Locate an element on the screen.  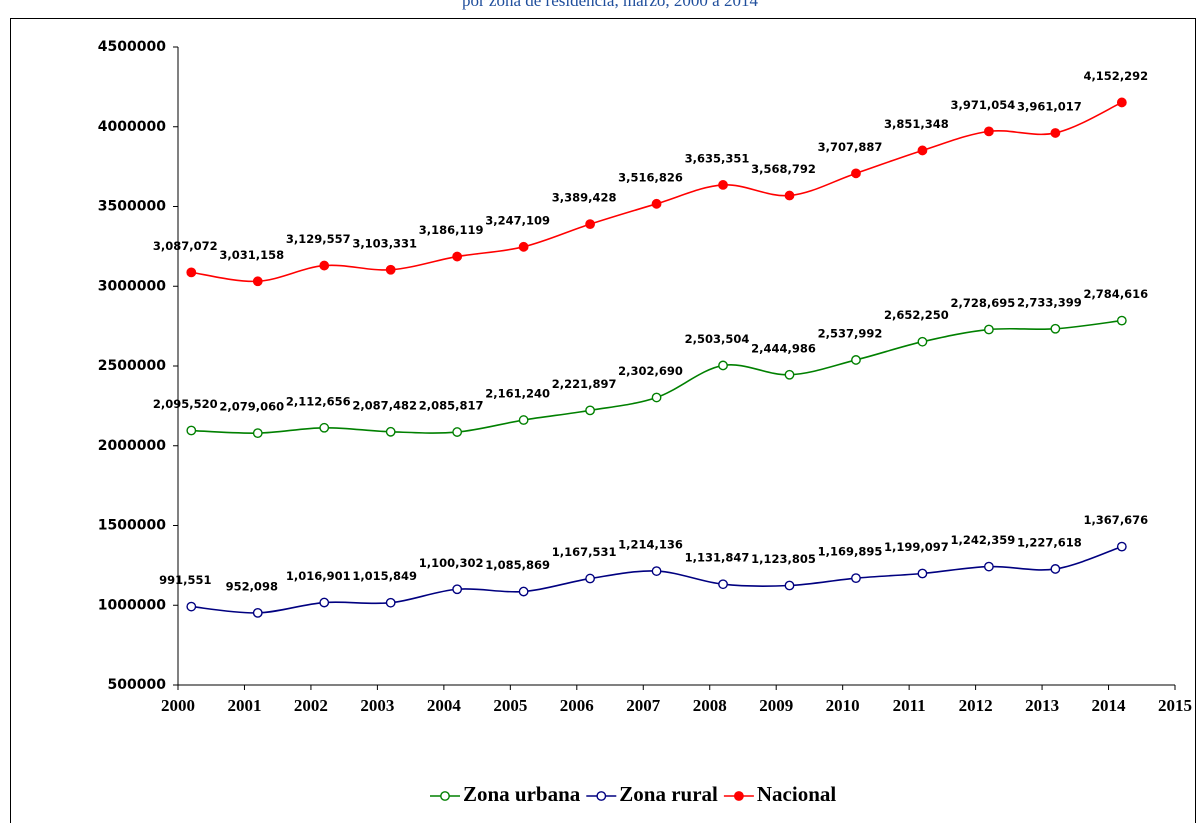
data-label: 3,851,348 is located at coordinates (916, 124).